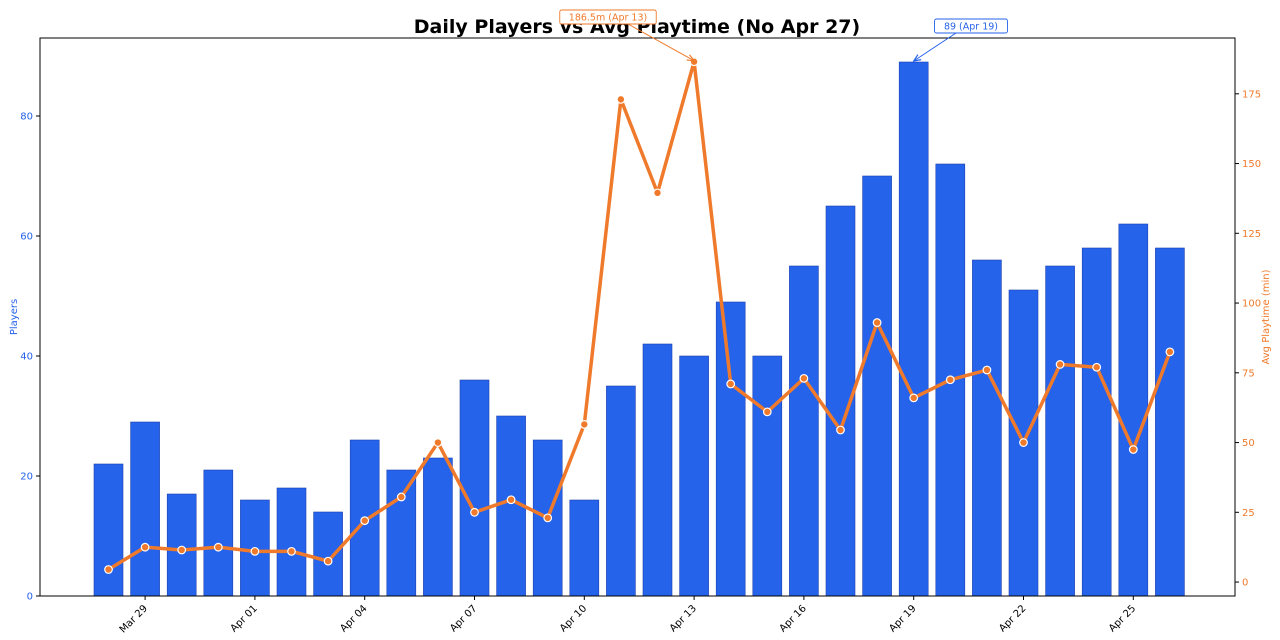 The height and width of the screenshot is (640, 1280). I want to click on y-tick-label-left: 60, so click(26, 237).